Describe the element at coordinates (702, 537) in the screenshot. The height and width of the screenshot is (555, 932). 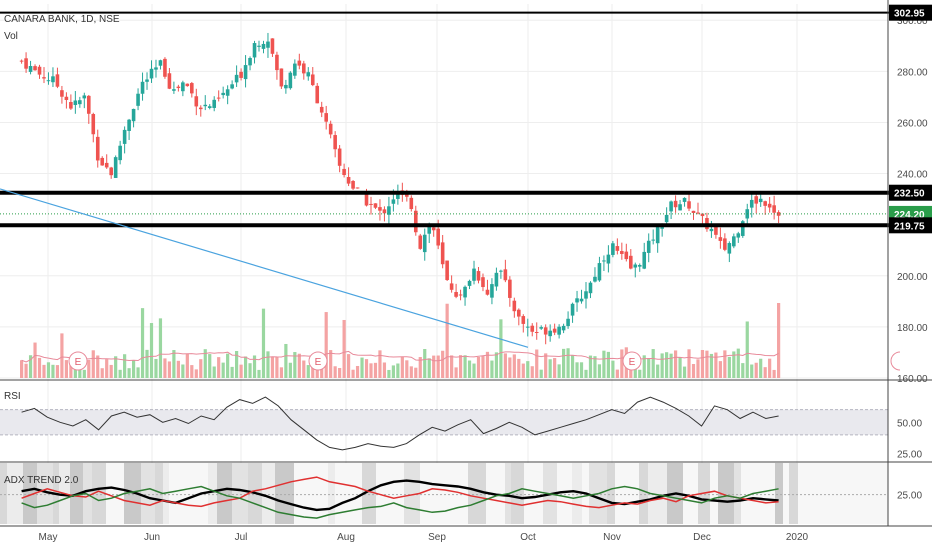
I see `time-tick-label: Dec` at that location.